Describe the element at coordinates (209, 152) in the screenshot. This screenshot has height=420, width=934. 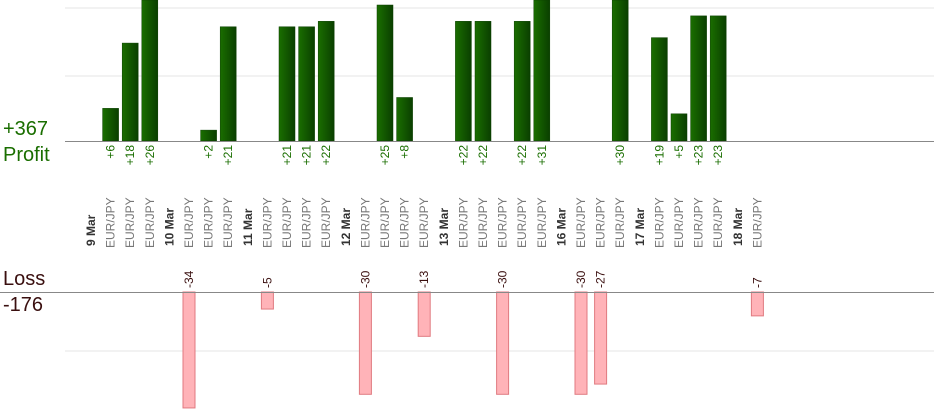
I see `profit-value-label: +2` at that location.